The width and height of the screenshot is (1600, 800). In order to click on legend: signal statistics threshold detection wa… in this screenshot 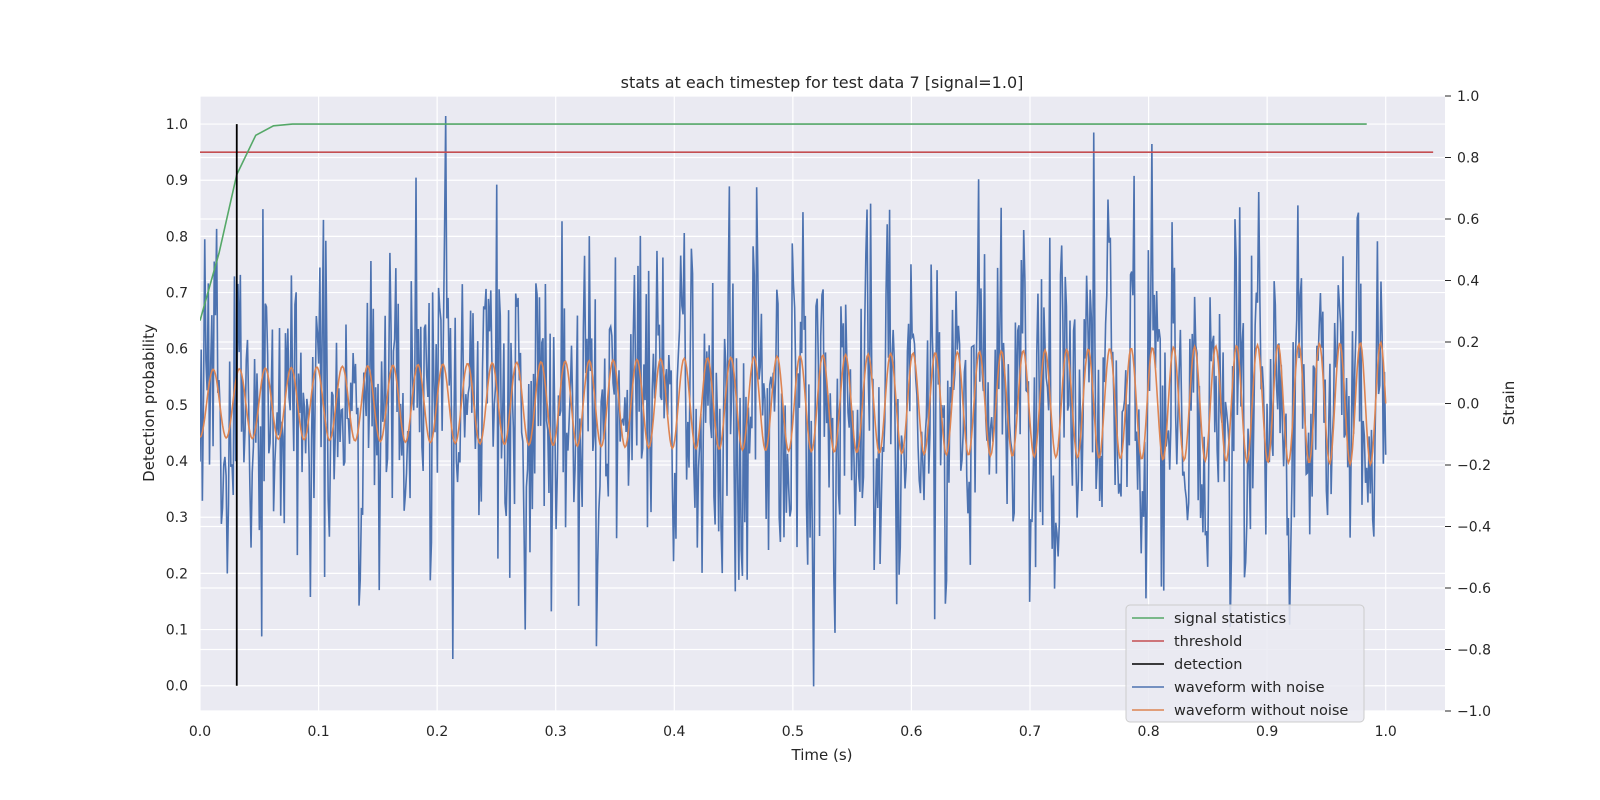, I will do `click(1245, 663)`.